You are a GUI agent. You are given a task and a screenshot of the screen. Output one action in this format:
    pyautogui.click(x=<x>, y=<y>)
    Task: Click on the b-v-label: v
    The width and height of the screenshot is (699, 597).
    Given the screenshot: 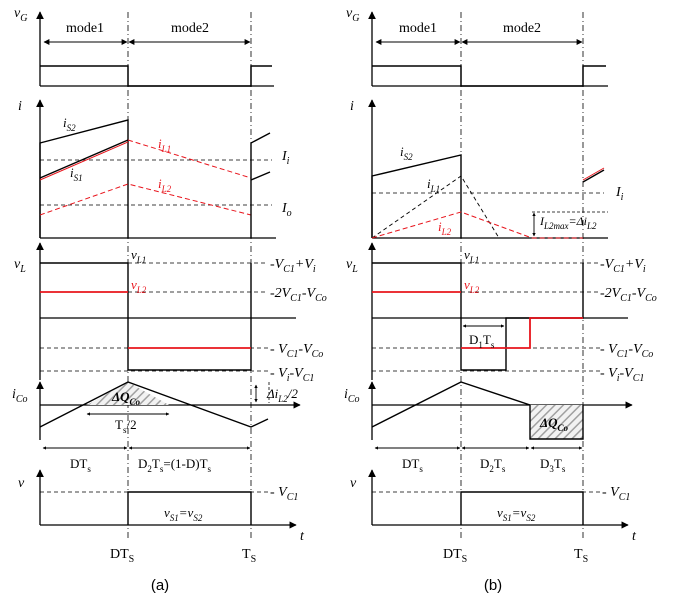 What is the action you would take?
    pyautogui.click(x=353, y=483)
    